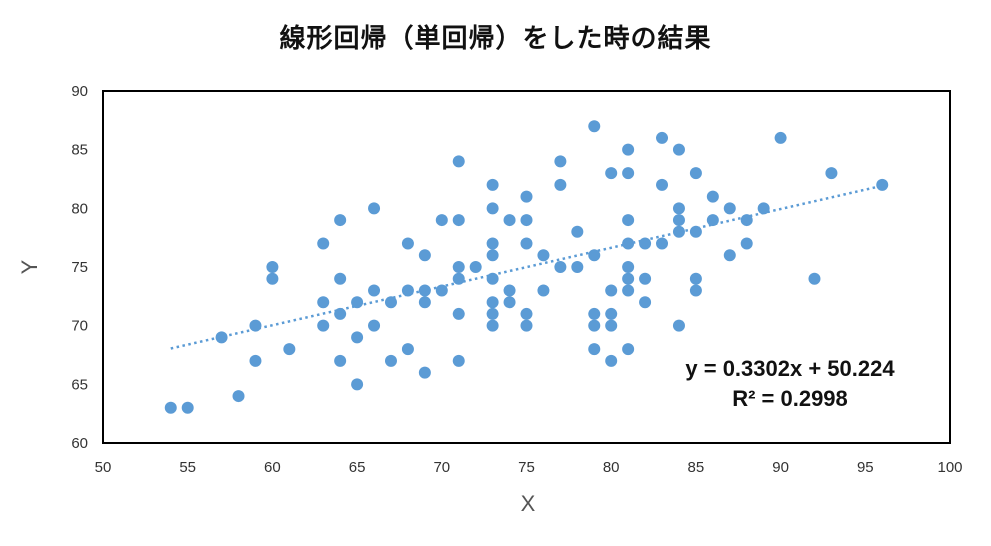  I want to click on x-tick-label: 75, so click(526, 467).